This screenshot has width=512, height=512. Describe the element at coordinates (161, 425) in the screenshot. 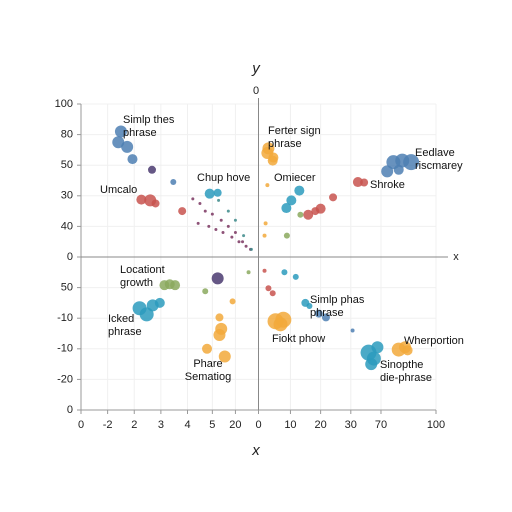

I see `x-tick-label: 3` at that location.